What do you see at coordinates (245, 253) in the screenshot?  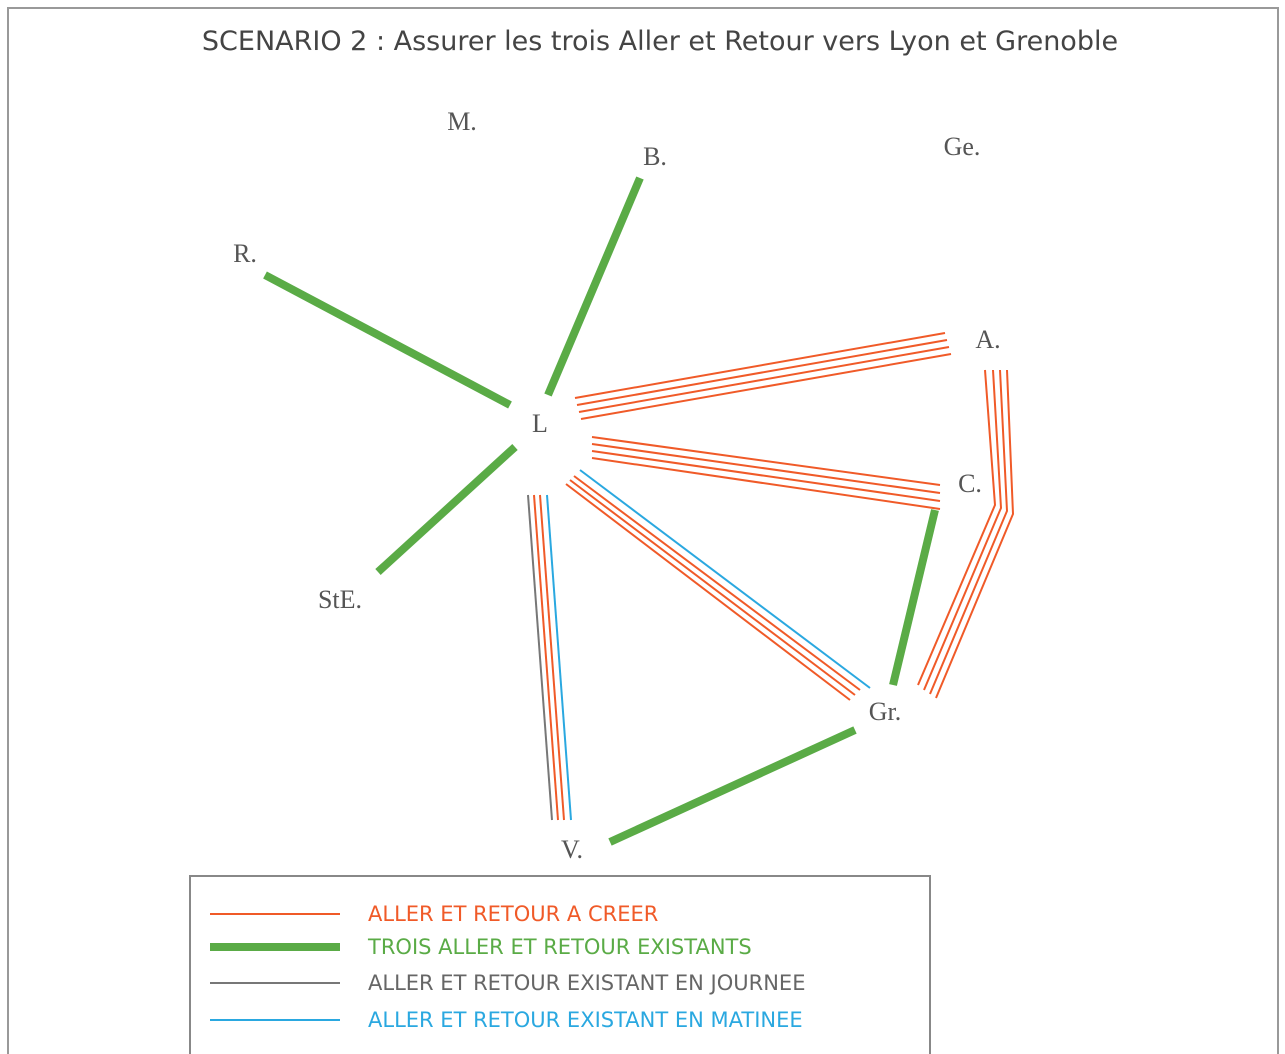 I see `node-label: R.` at bounding box center [245, 253].